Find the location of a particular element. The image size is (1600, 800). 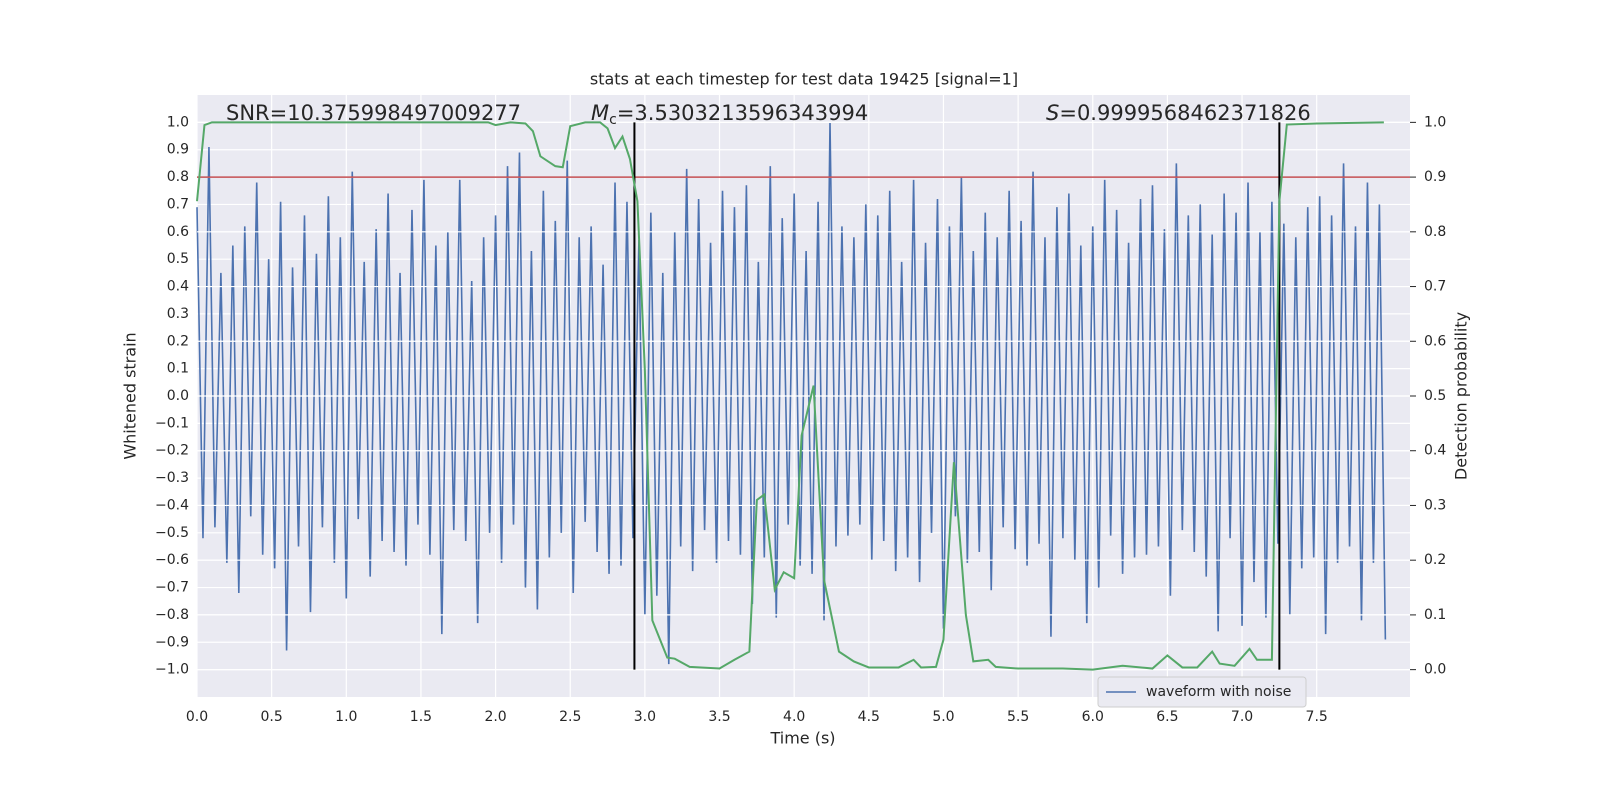

y-tick-label: −0.7 is located at coordinates (172, 588).